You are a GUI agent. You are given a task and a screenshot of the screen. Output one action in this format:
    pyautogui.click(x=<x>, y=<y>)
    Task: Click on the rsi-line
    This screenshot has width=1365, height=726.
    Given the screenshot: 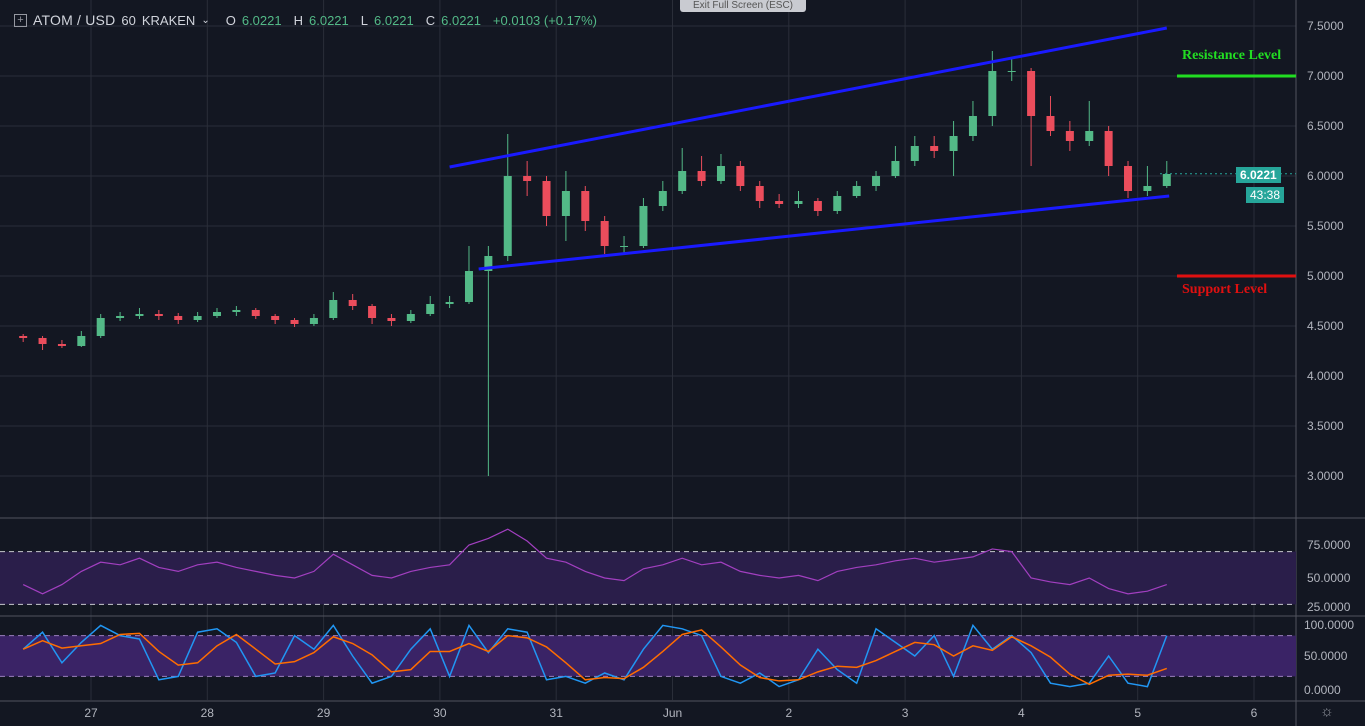 What is the action you would take?
    pyautogui.click(x=594, y=561)
    